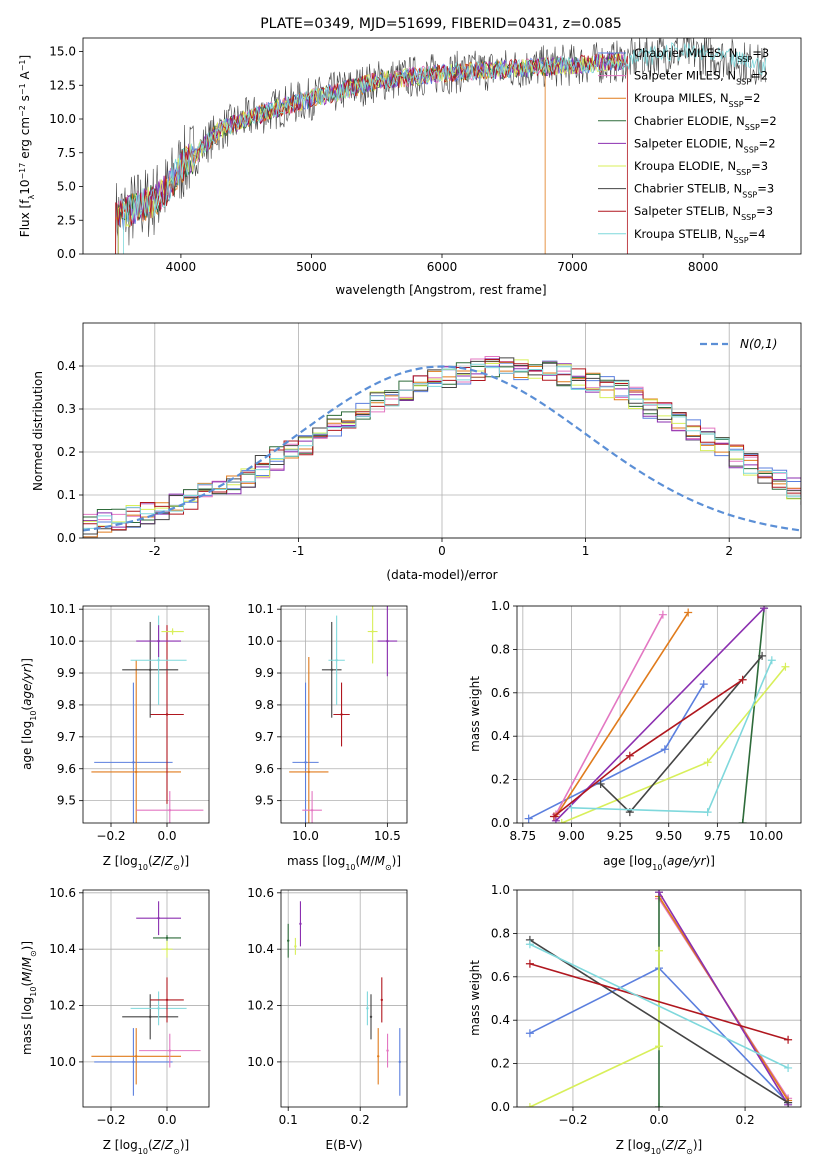  What do you see at coordinates (500, 649) in the screenshot?
I see `y-tick-label: 0.8` at bounding box center [500, 649].